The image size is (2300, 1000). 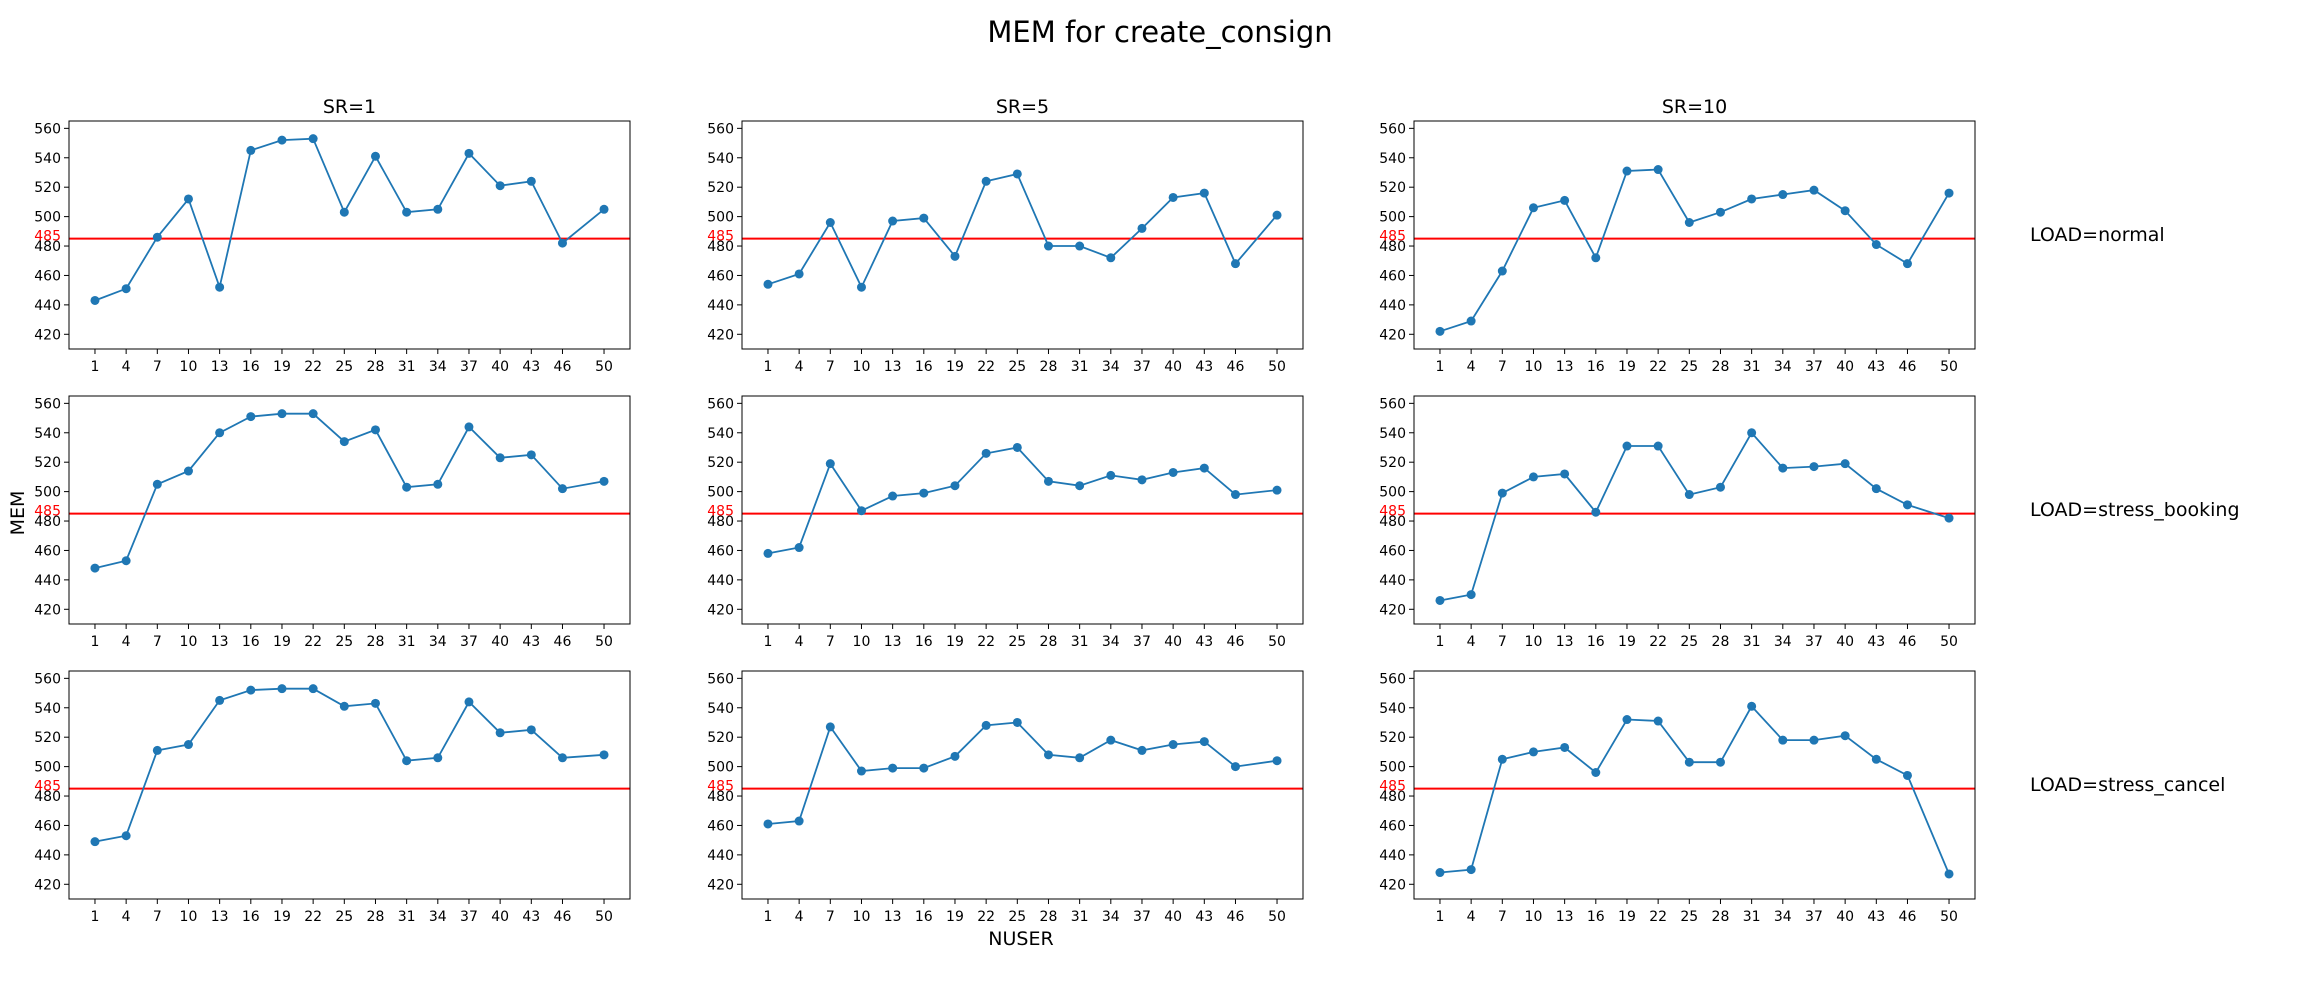 What do you see at coordinates (282, 917) in the screenshot?
I see `x-tick-label: 19` at bounding box center [282, 917].